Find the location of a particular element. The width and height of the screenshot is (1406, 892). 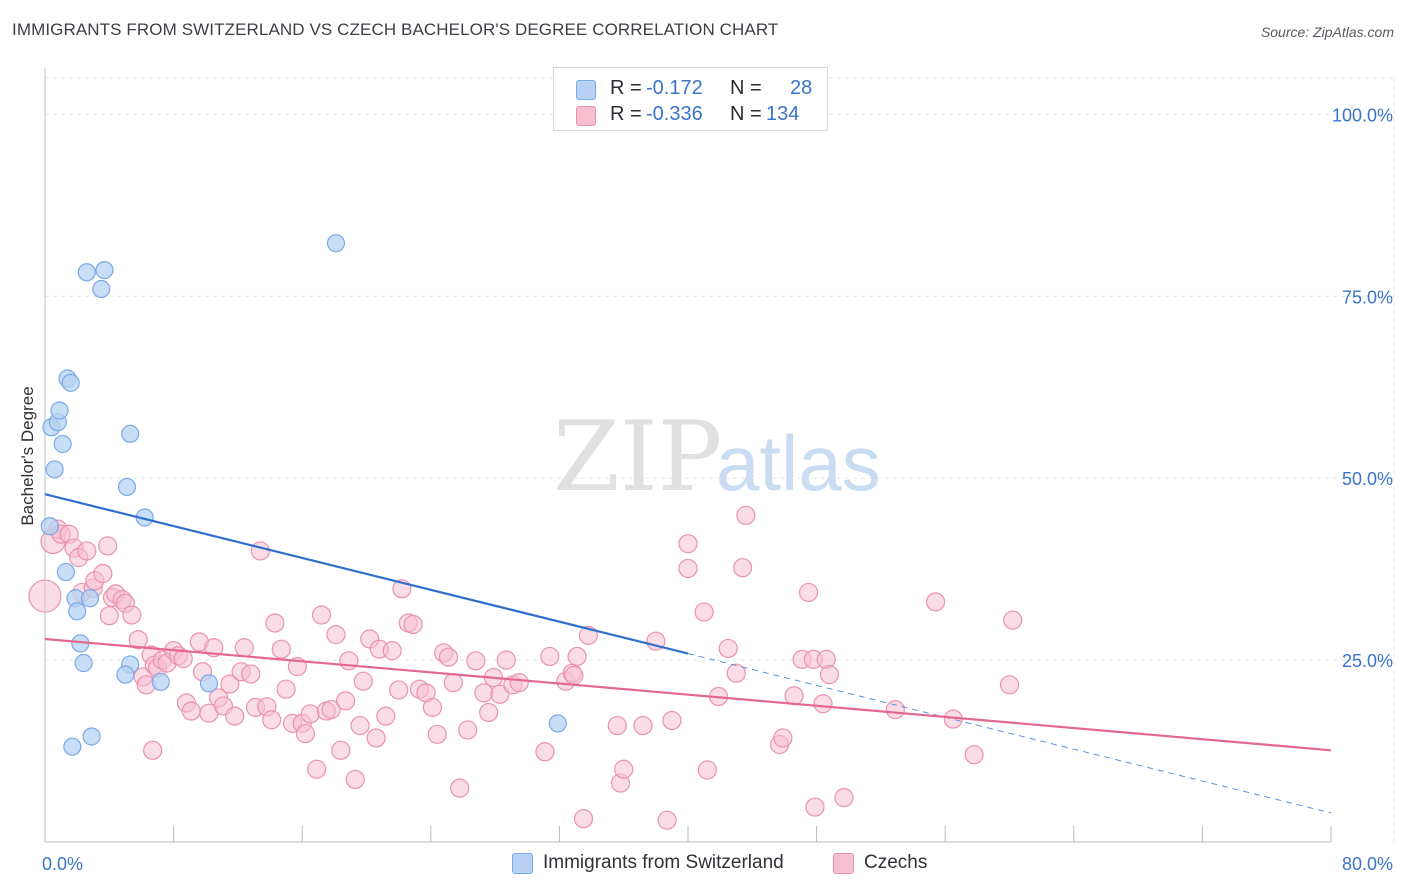

n-value: 28 is located at coordinates (801, 88).